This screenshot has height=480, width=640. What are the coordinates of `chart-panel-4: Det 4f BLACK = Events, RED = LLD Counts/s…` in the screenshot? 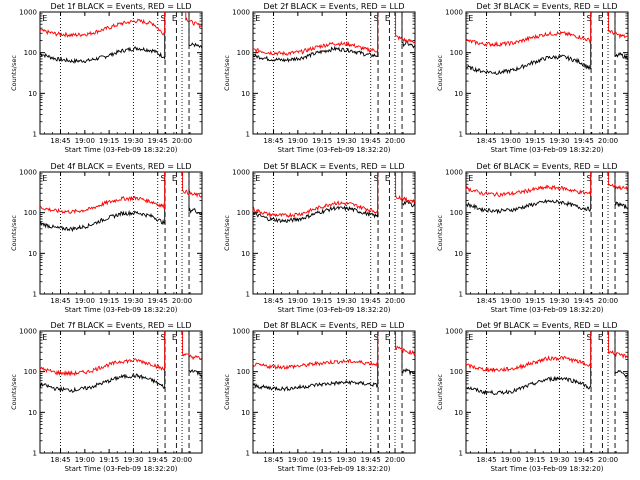 It's located at (106, 238).